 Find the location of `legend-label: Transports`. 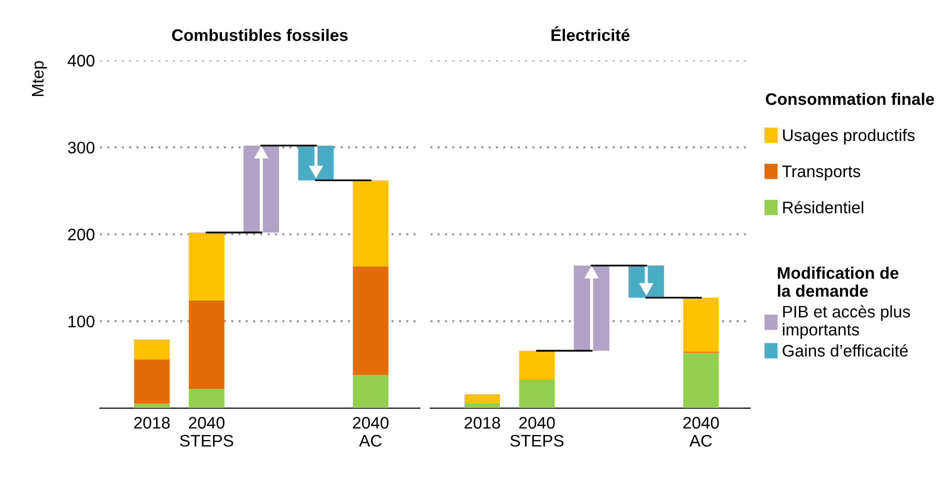

legend-label: Transports is located at coordinates (821, 173).